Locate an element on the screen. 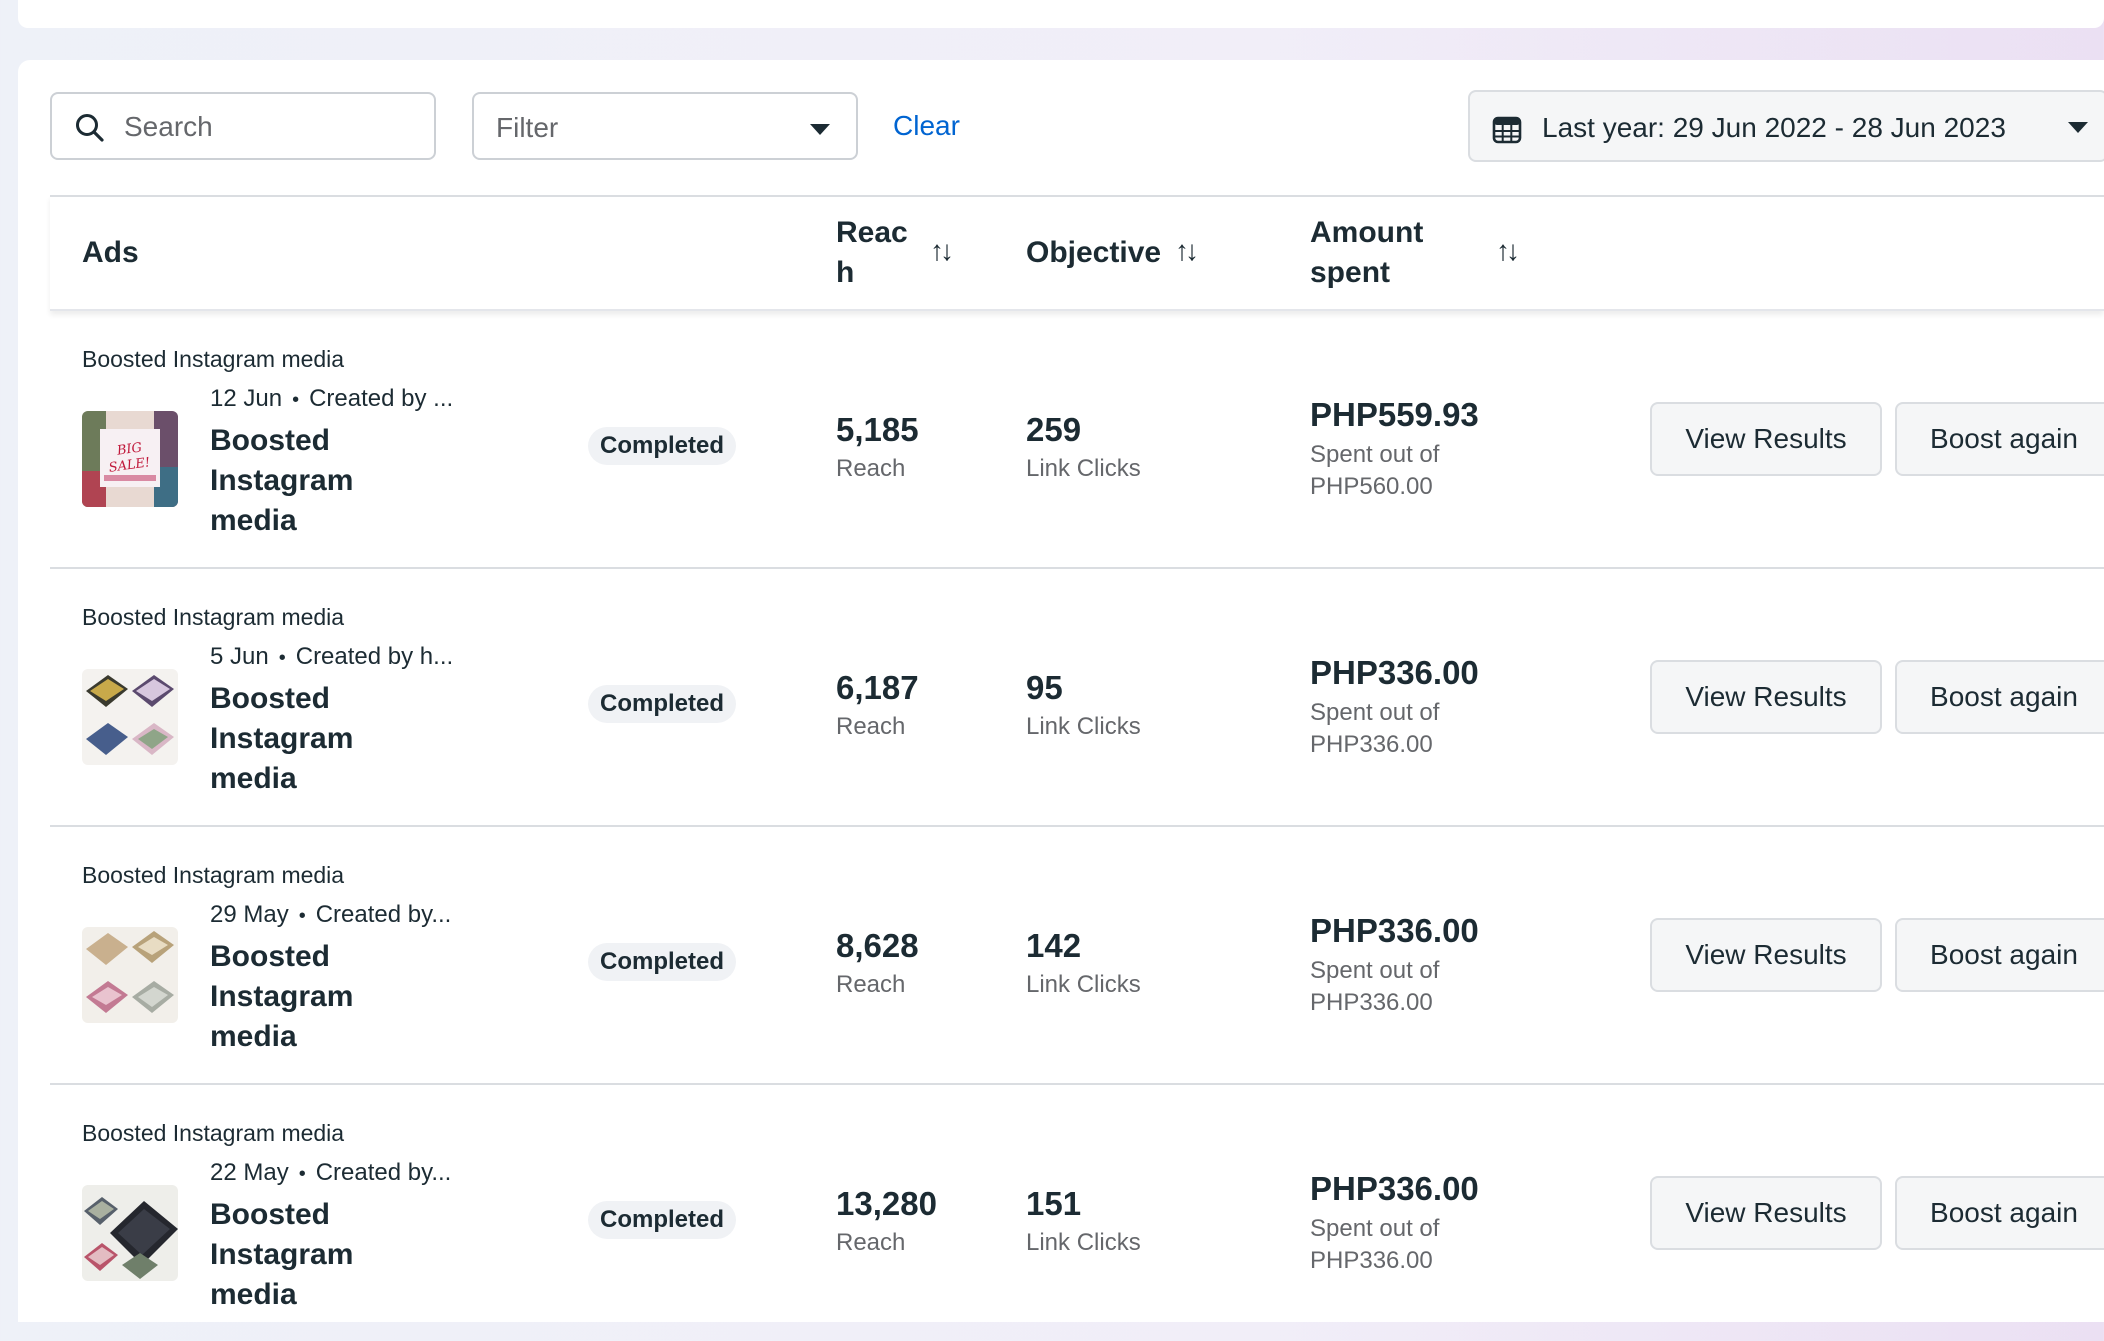  filter-dropdown: Filter is located at coordinates (665, 126).